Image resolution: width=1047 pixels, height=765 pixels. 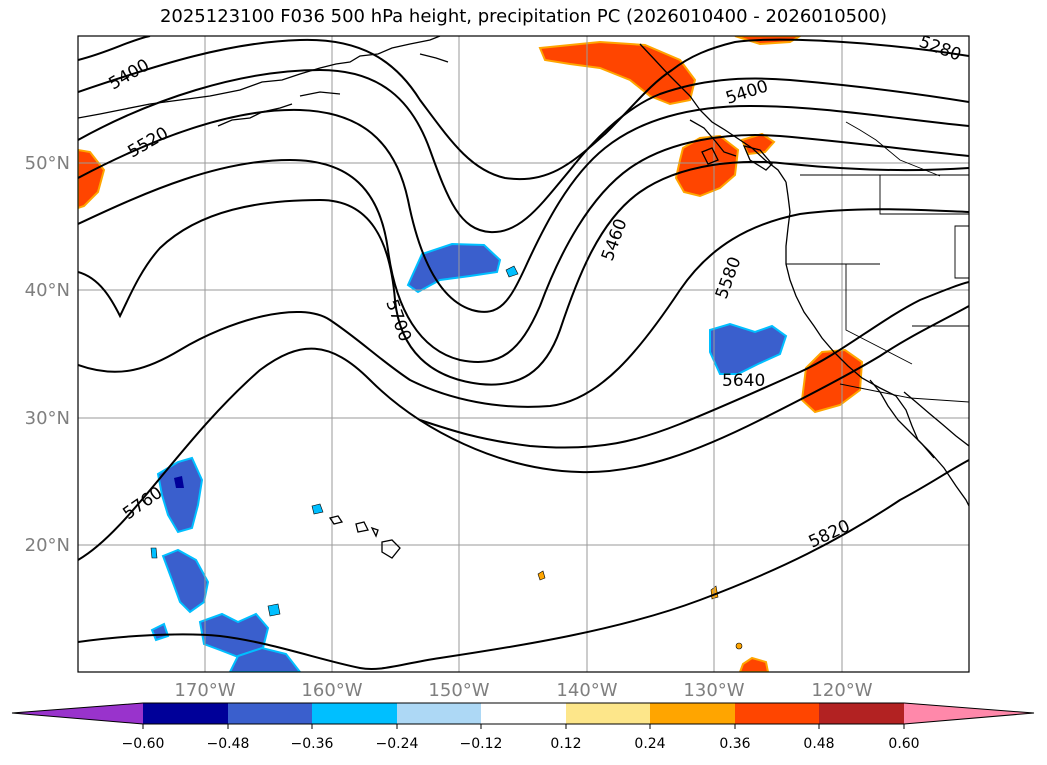 What do you see at coordinates (729, 277) in the screenshot?
I see `contour-label: 5580` at bounding box center [729, 277].